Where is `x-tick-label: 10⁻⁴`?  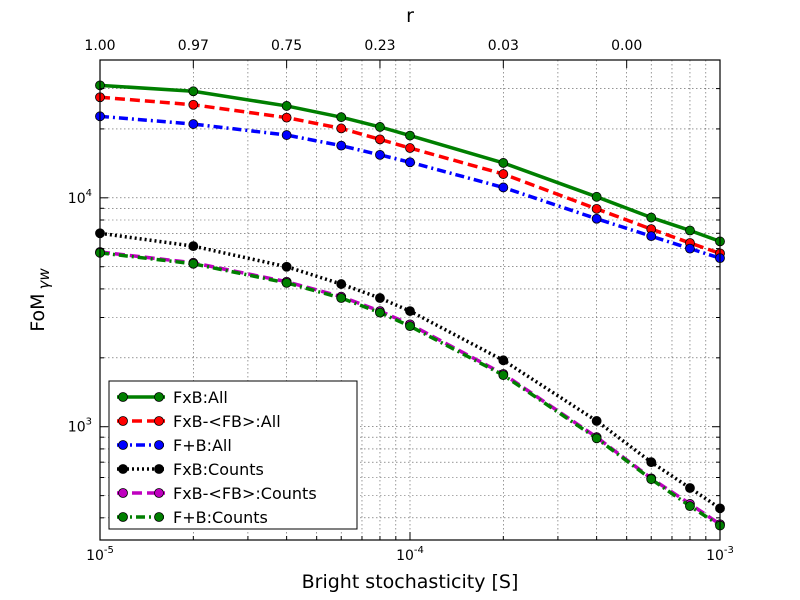 x-tick-label: 10⁻⁴ is located at coordinates (410, 554).